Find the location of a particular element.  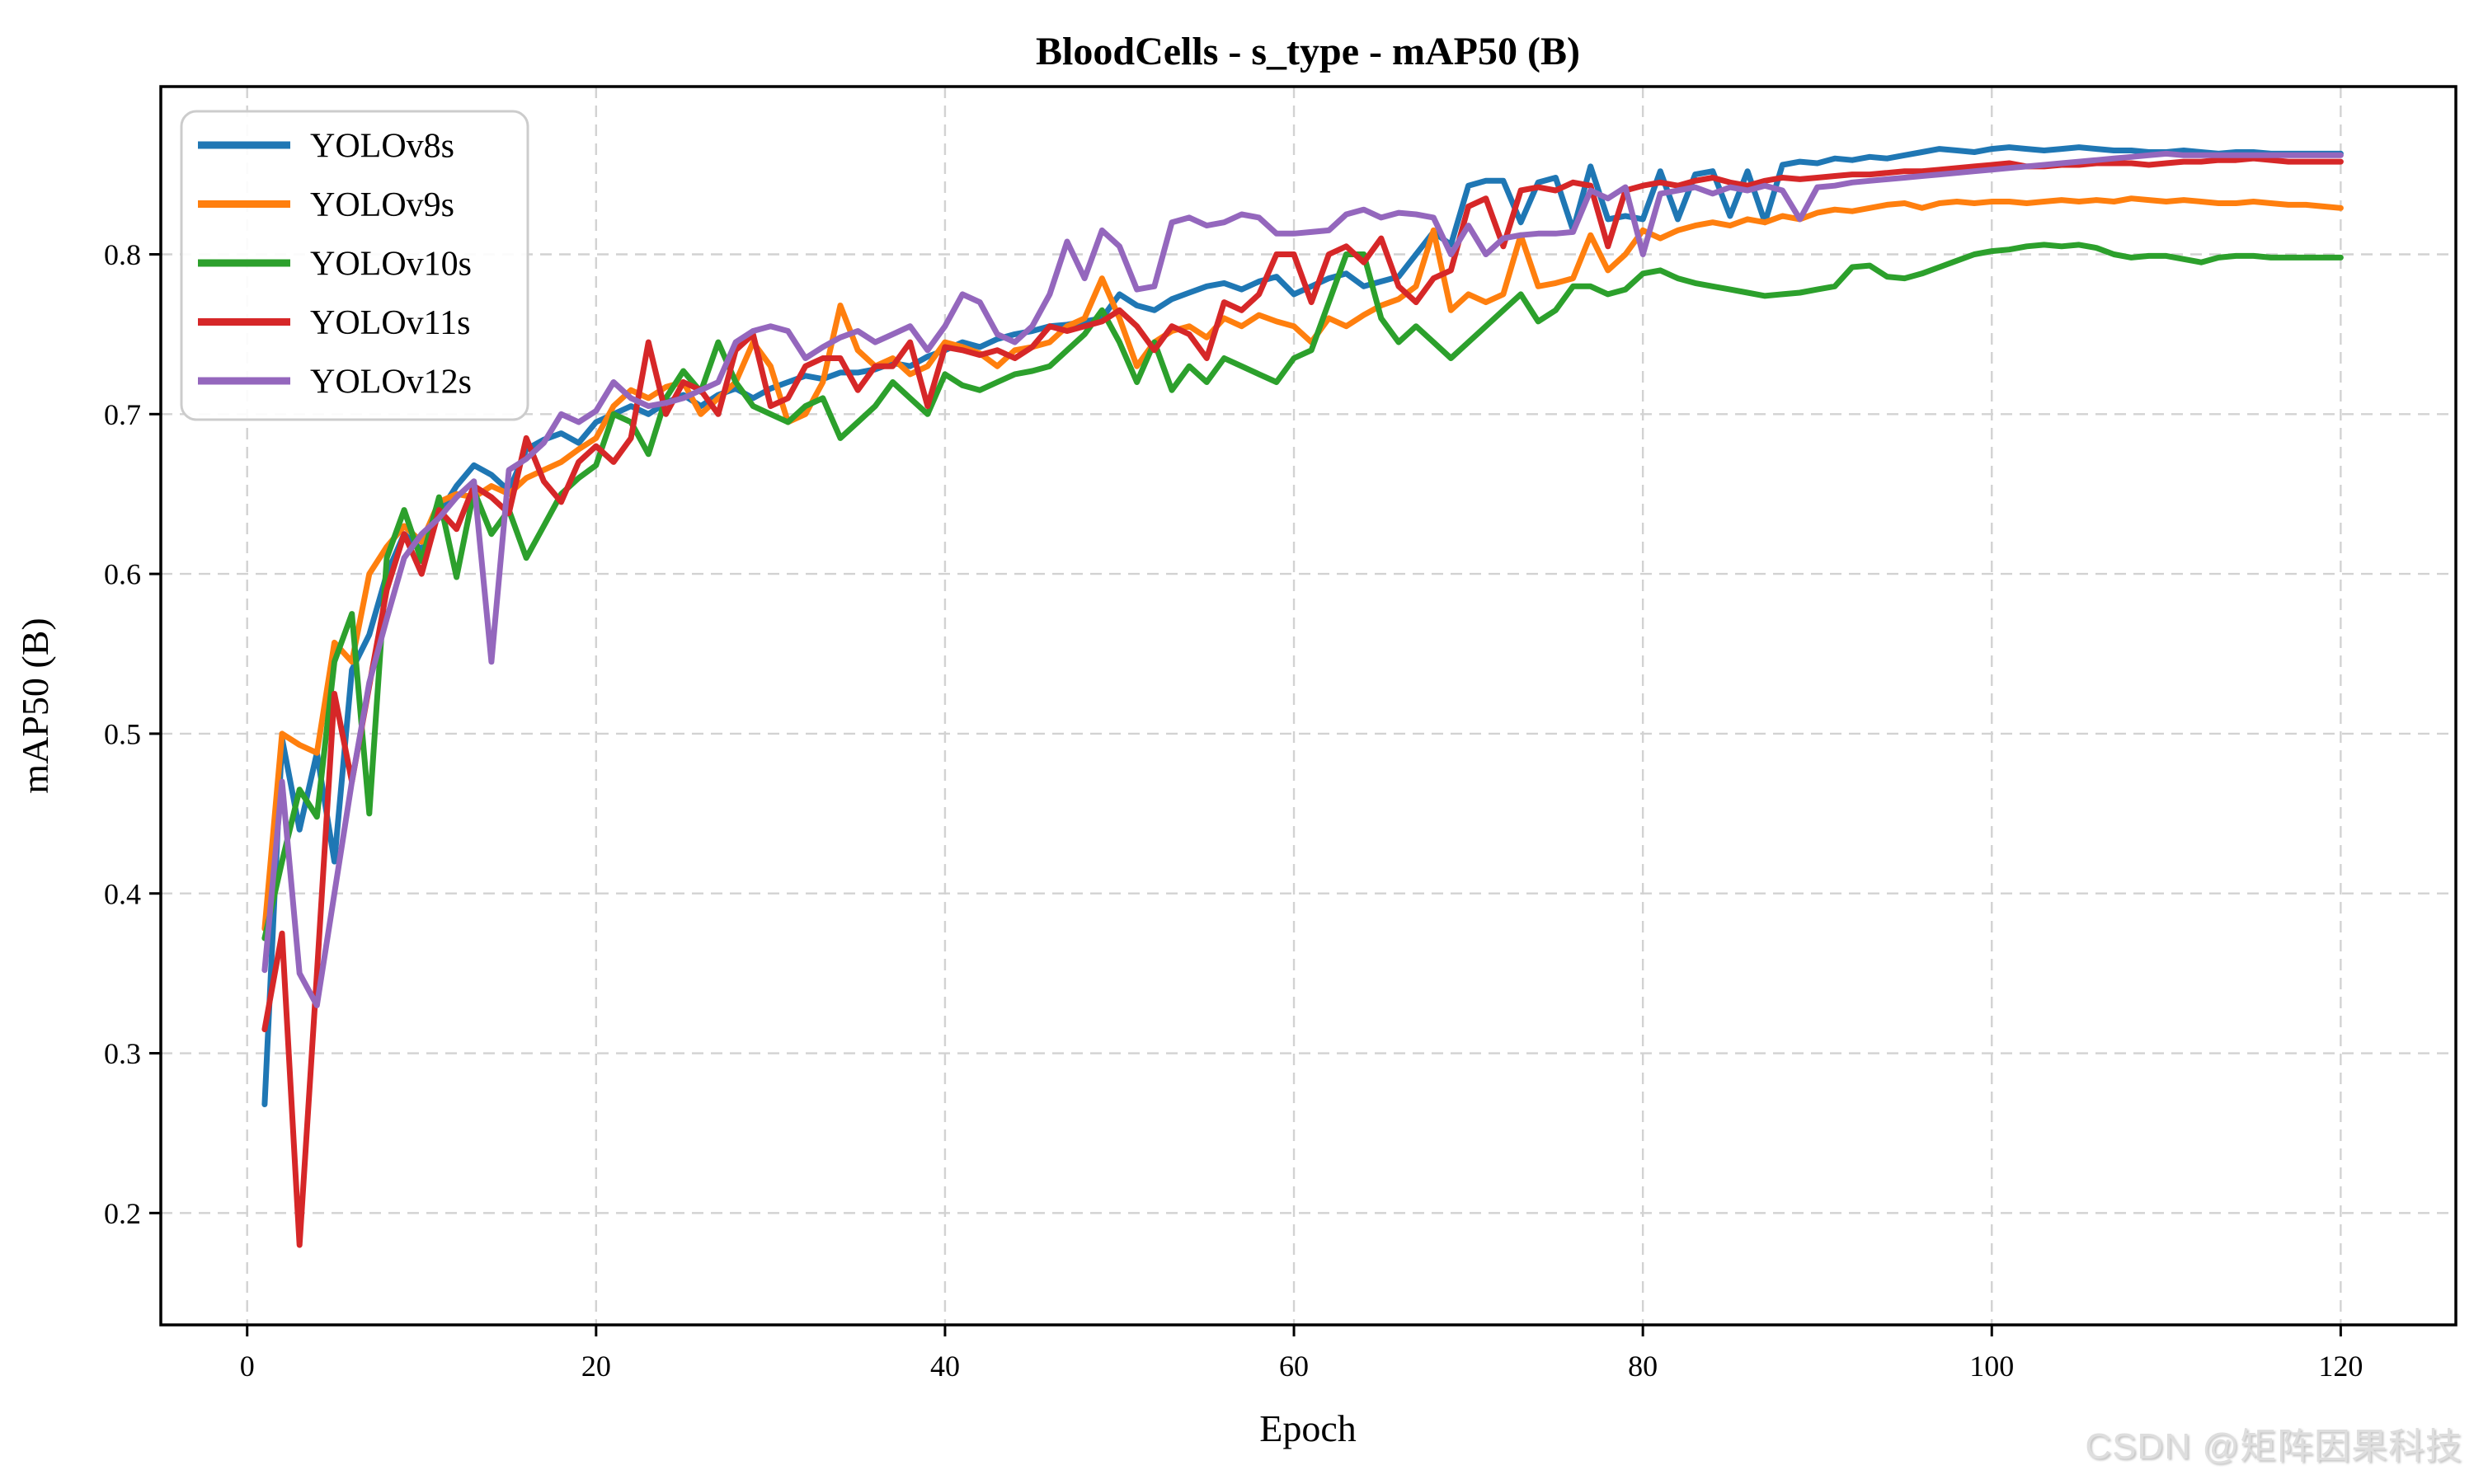

y-tick-label: 0.7 is located at coordinates (122, 414).